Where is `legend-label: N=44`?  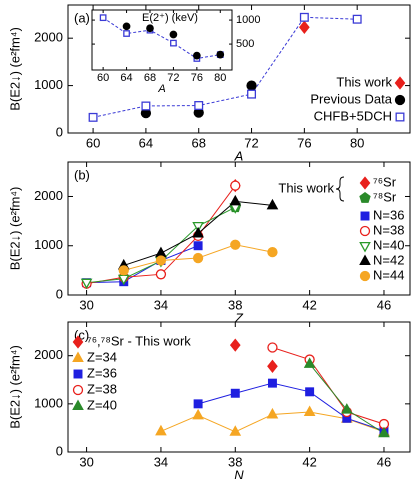 legend-label: N=44 is located at coordinates (388, 274).